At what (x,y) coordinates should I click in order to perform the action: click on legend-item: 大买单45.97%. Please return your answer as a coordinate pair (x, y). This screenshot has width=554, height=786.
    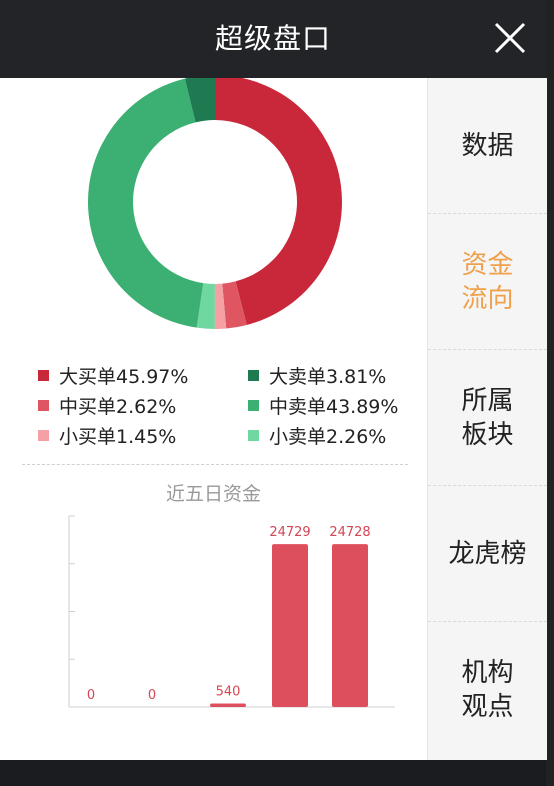
    Looking at the image, I should click on (113, 375).